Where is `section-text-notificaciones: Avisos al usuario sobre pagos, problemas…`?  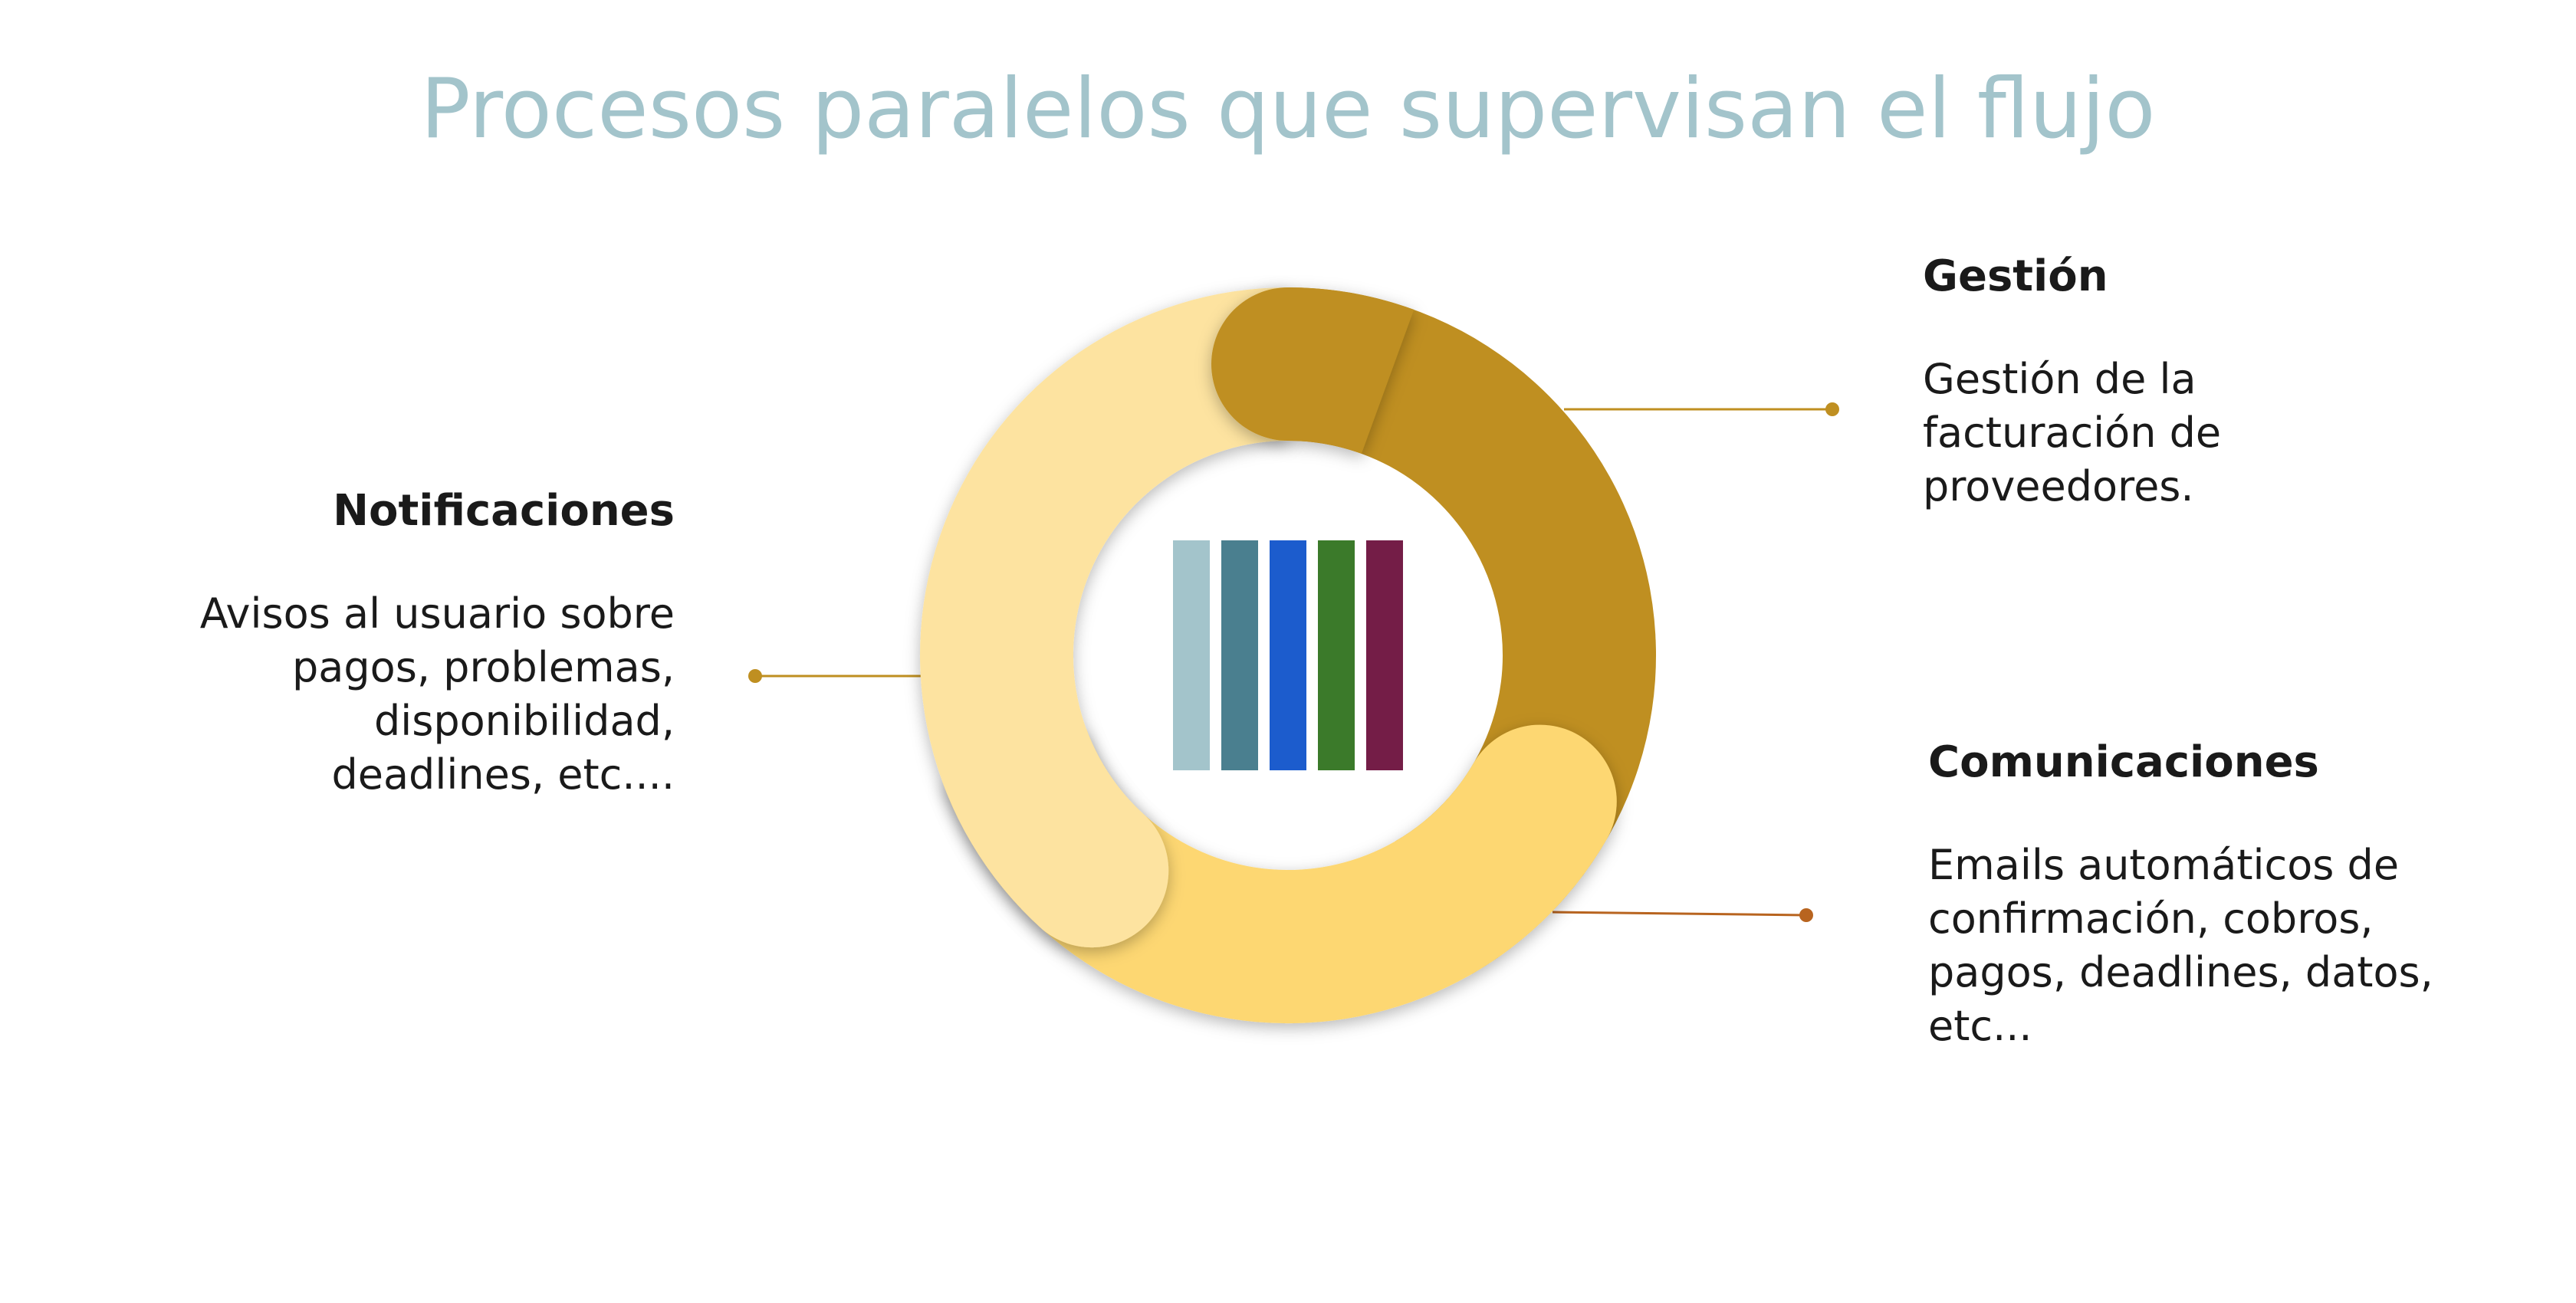
section-text-notificaciones: Avisos al usuario sobre pagos, problemas… is located at coordinates (383, 695).